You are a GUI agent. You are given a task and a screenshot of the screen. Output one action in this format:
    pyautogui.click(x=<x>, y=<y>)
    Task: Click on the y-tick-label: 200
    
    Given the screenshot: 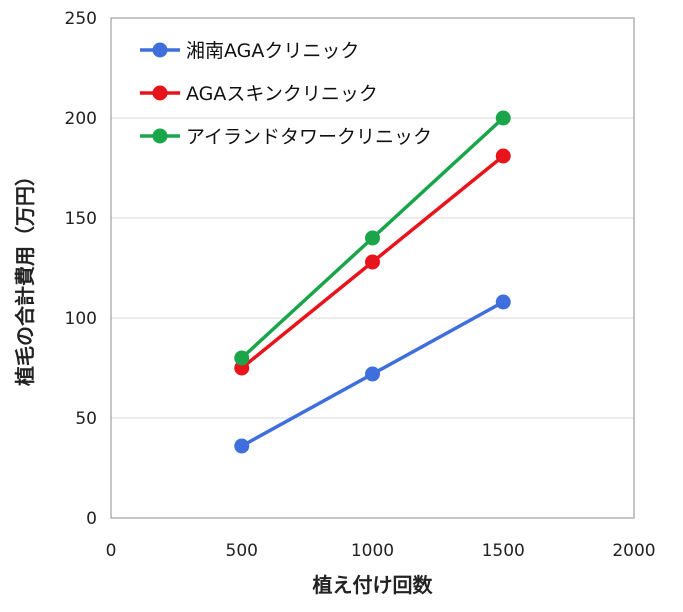 What is the action you would take?
    pyautogui.click(x=81, y=119)
    